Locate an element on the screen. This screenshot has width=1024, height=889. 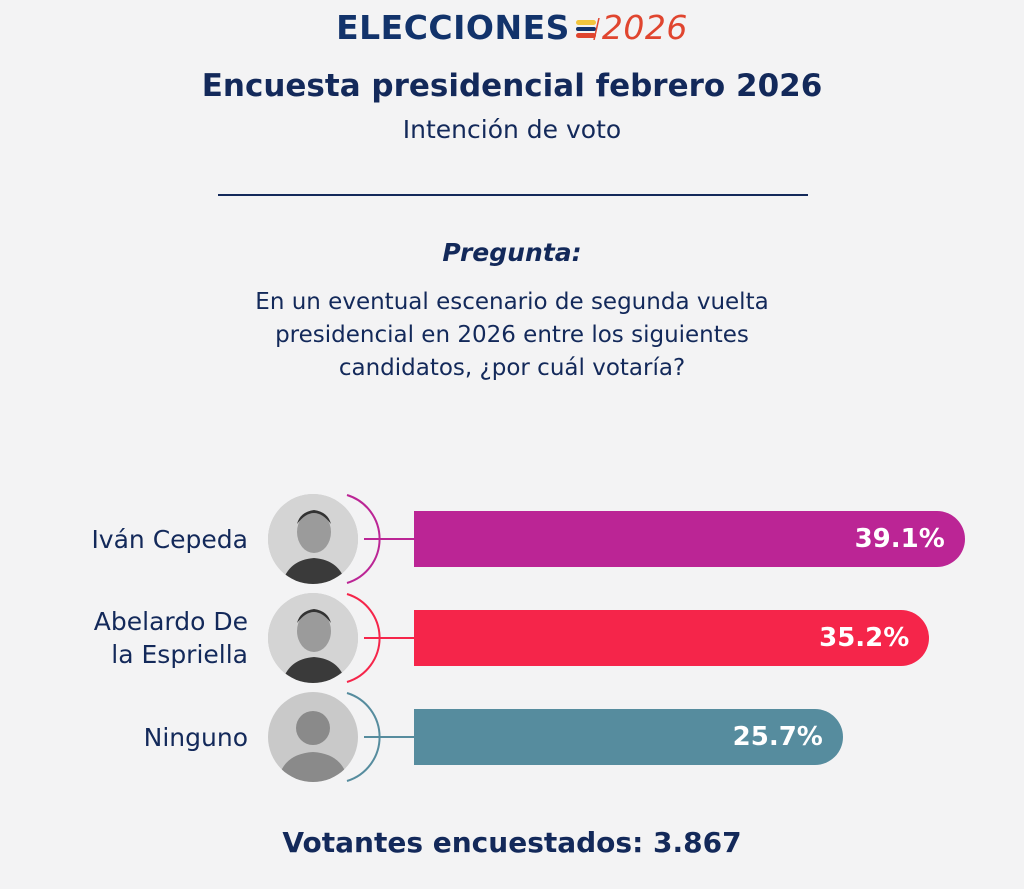
candidate-name: Ninguno is located at coordinates (196, 737).